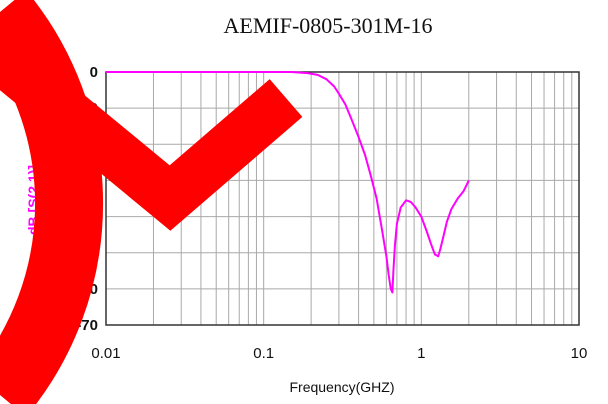  What do you see at coordinates (263, 353) in the screenshot?
I see `x-tick-label: 0.1` at bounding box center [263, 353].